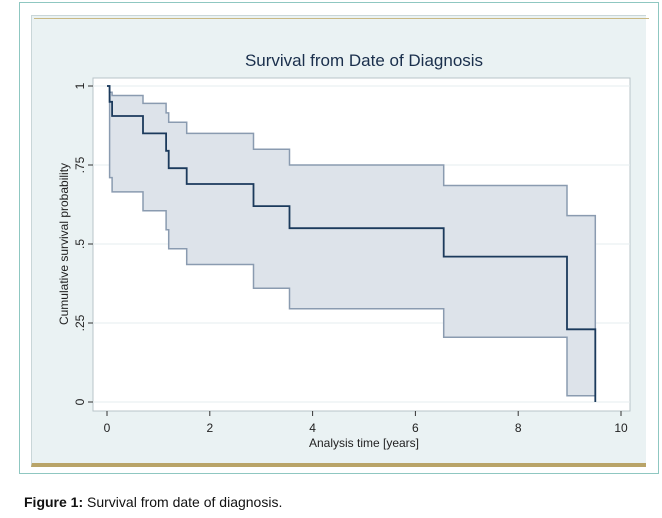 This screenshot has height=518, width=662. What do you see at coordinates (364, 60) in the screenshot?
I see `chart-title: Survival from Date of Diagnosis` at bounding box center [364, 60].